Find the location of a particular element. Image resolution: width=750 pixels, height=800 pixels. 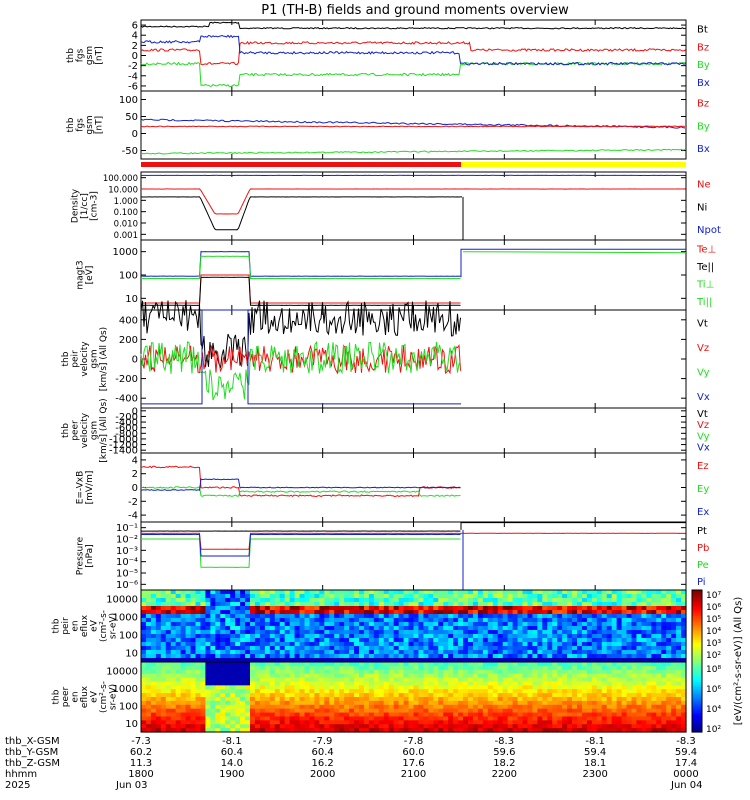

colorbar-tick: 10⁷ is located at coordinates (713, 596).